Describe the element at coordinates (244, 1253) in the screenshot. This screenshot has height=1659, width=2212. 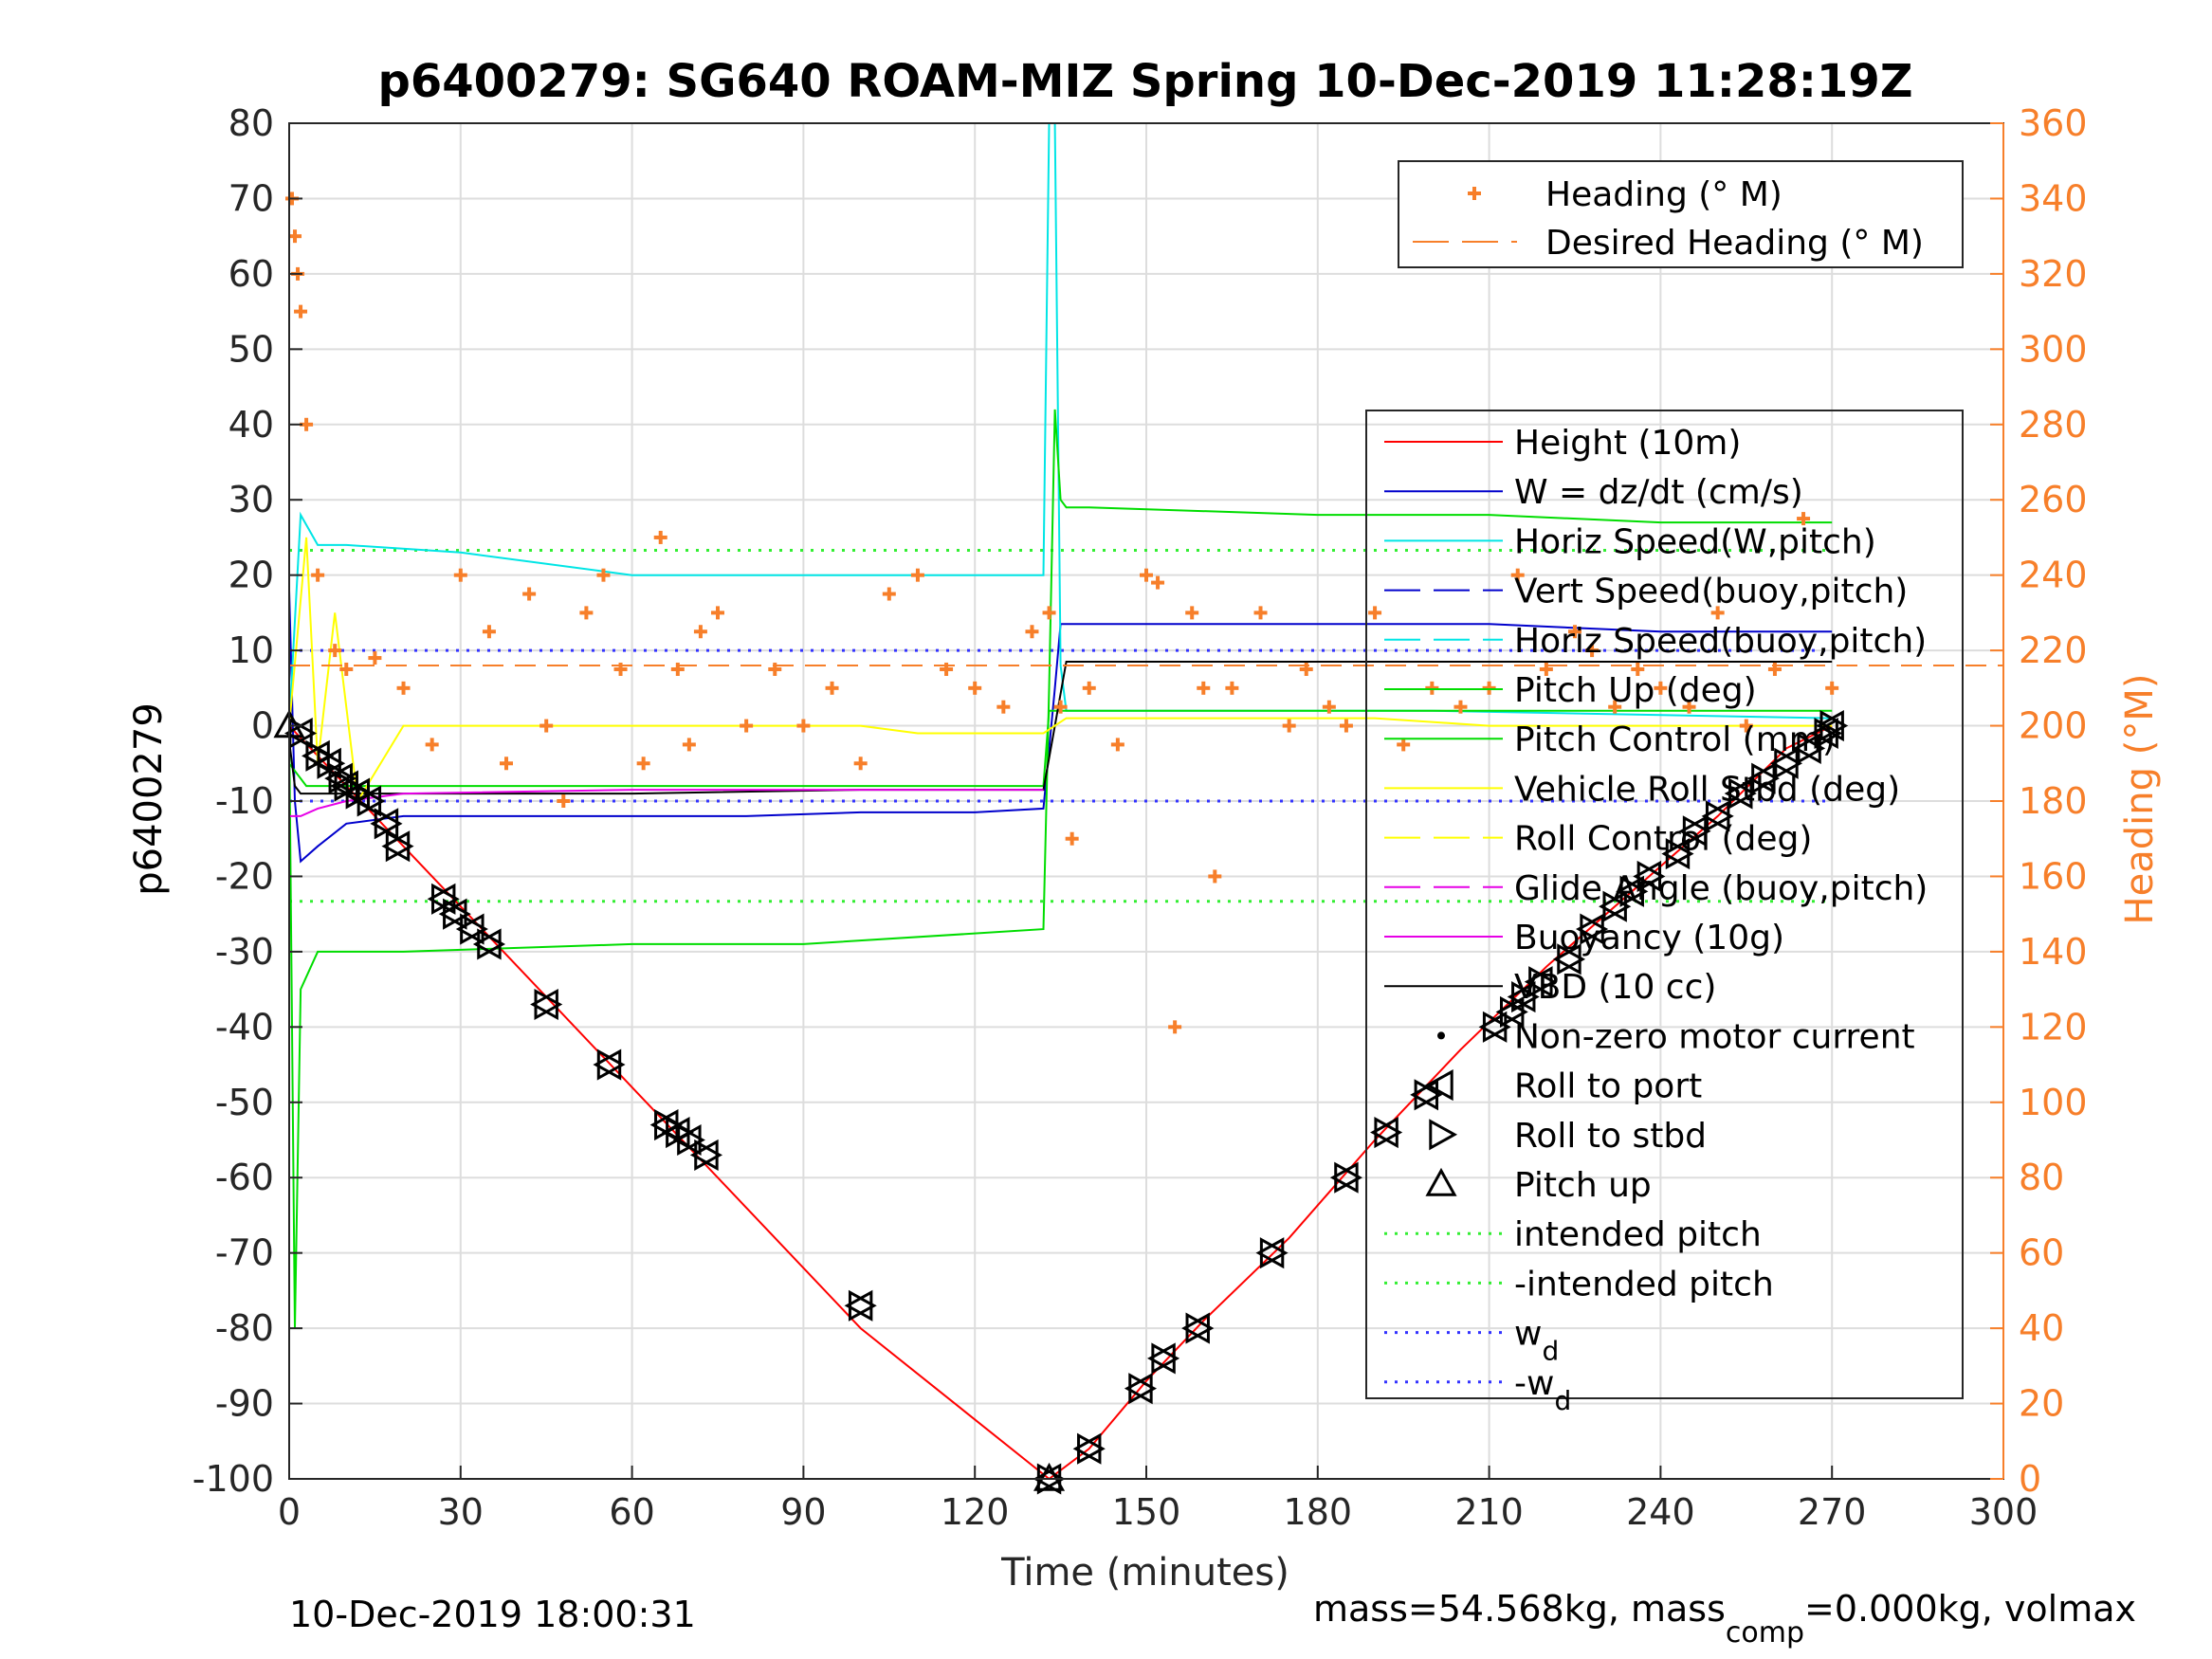
I see `y-tick-label-left: -70` at that location.